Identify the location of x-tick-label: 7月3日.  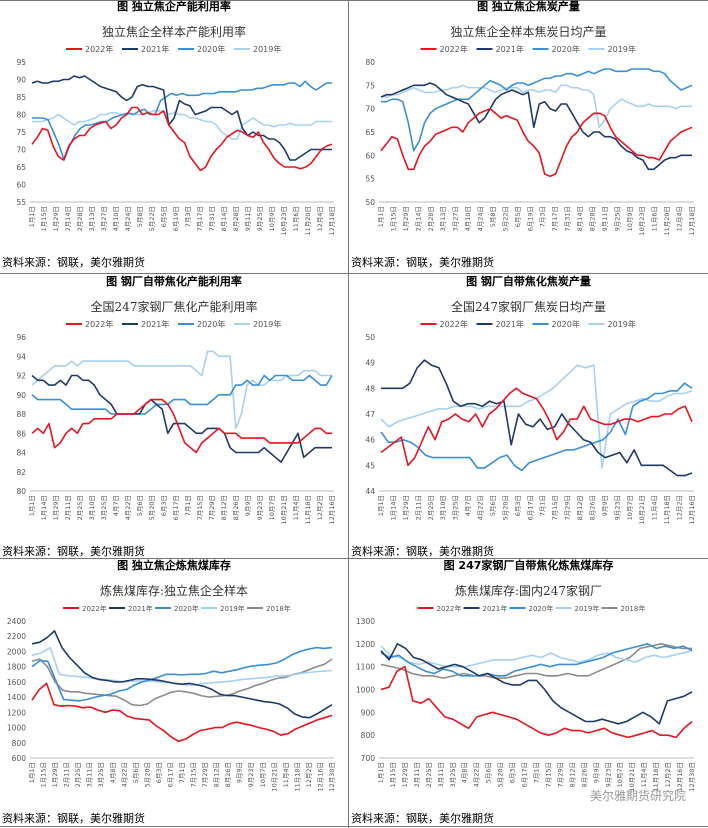
(188, 216).